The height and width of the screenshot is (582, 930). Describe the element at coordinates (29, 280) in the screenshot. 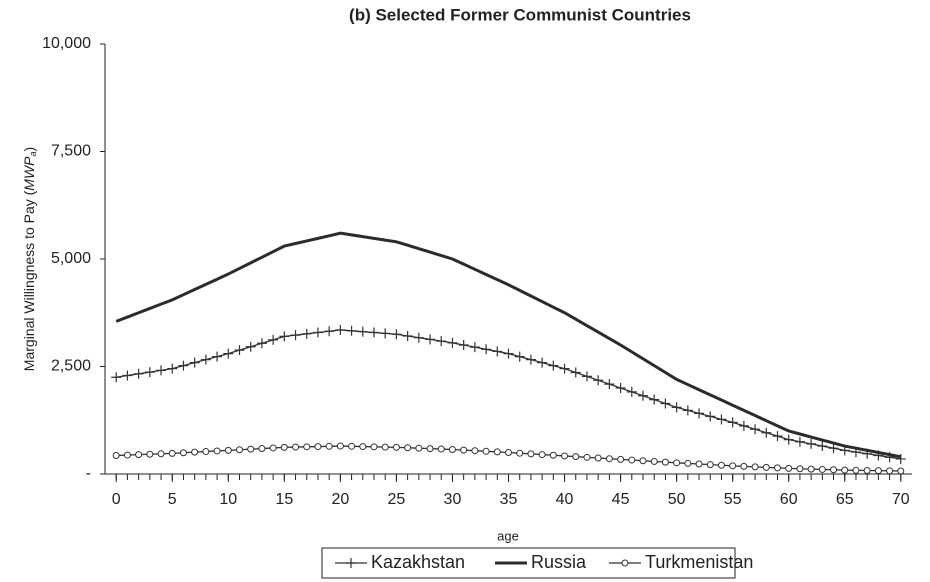

I see `y-label-text: Marginal Willingness to Pay (` at that location.